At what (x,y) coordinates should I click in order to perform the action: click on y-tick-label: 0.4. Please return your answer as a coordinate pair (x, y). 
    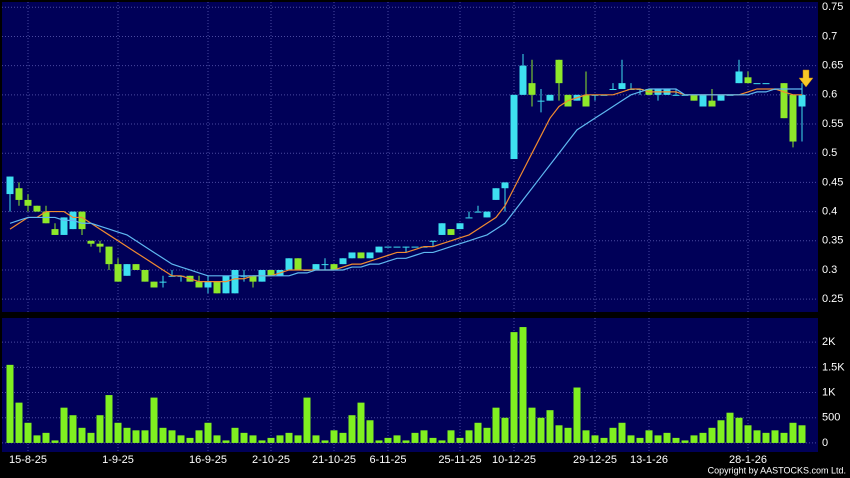
    Looking at the image, I should click on (829, 211).